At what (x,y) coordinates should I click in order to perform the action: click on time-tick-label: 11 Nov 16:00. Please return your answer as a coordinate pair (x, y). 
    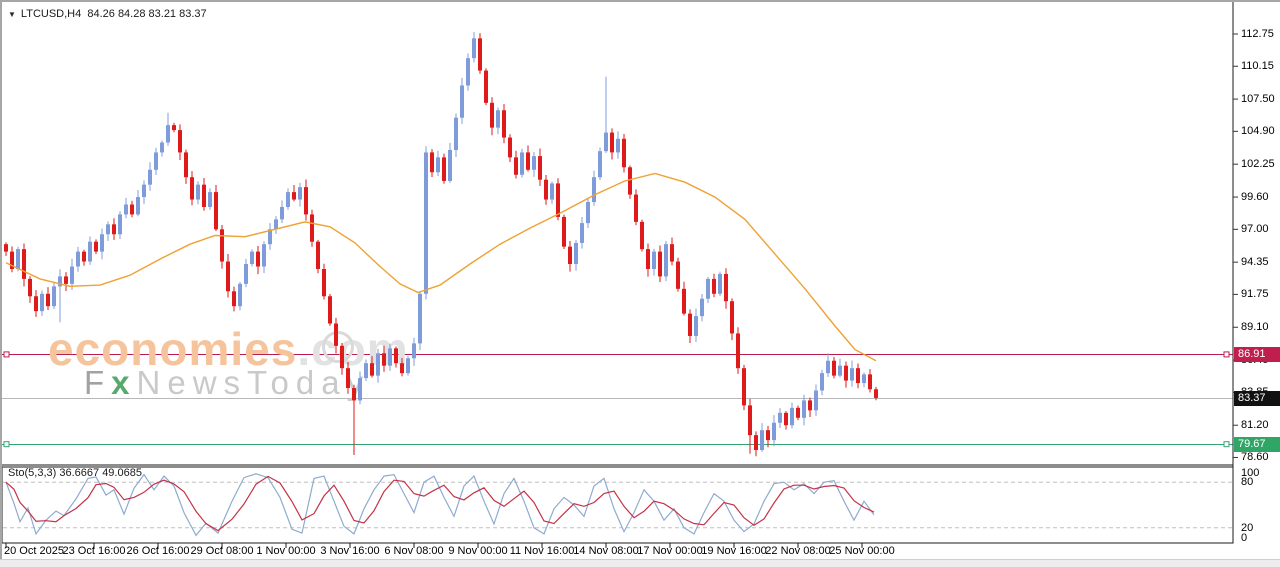
    Looking at the image, I should click on (542, 551).